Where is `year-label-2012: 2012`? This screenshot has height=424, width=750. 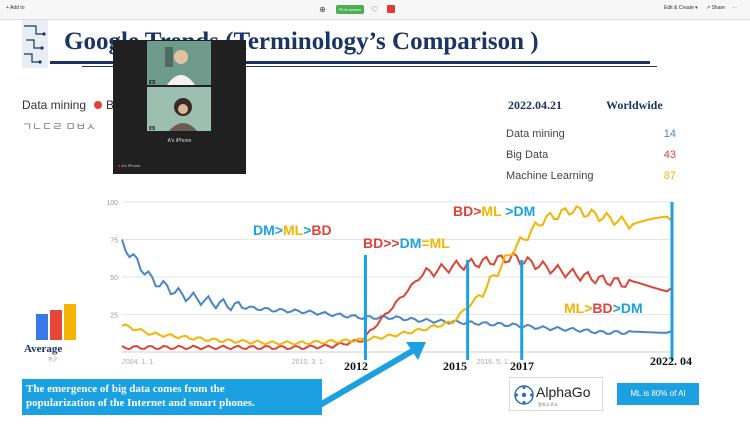
year-label-2012: 2012 is located at coordinates (356, 366).